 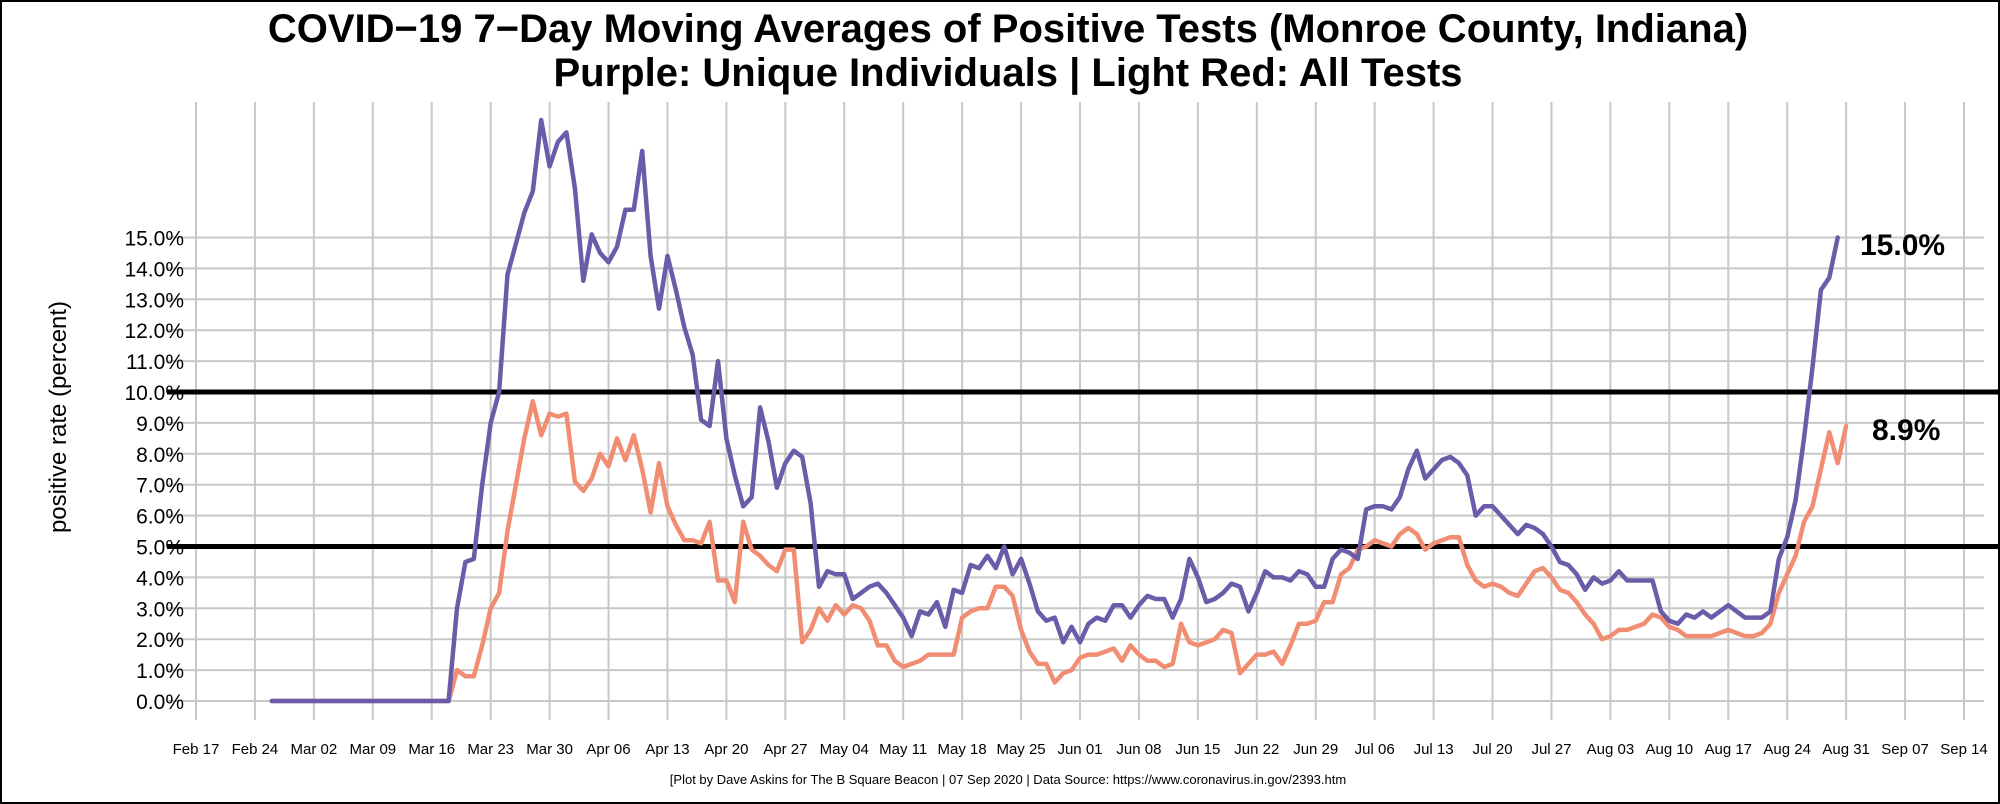 I want to click on x-tick-label: Feb 24, so click(x=255, y=749).